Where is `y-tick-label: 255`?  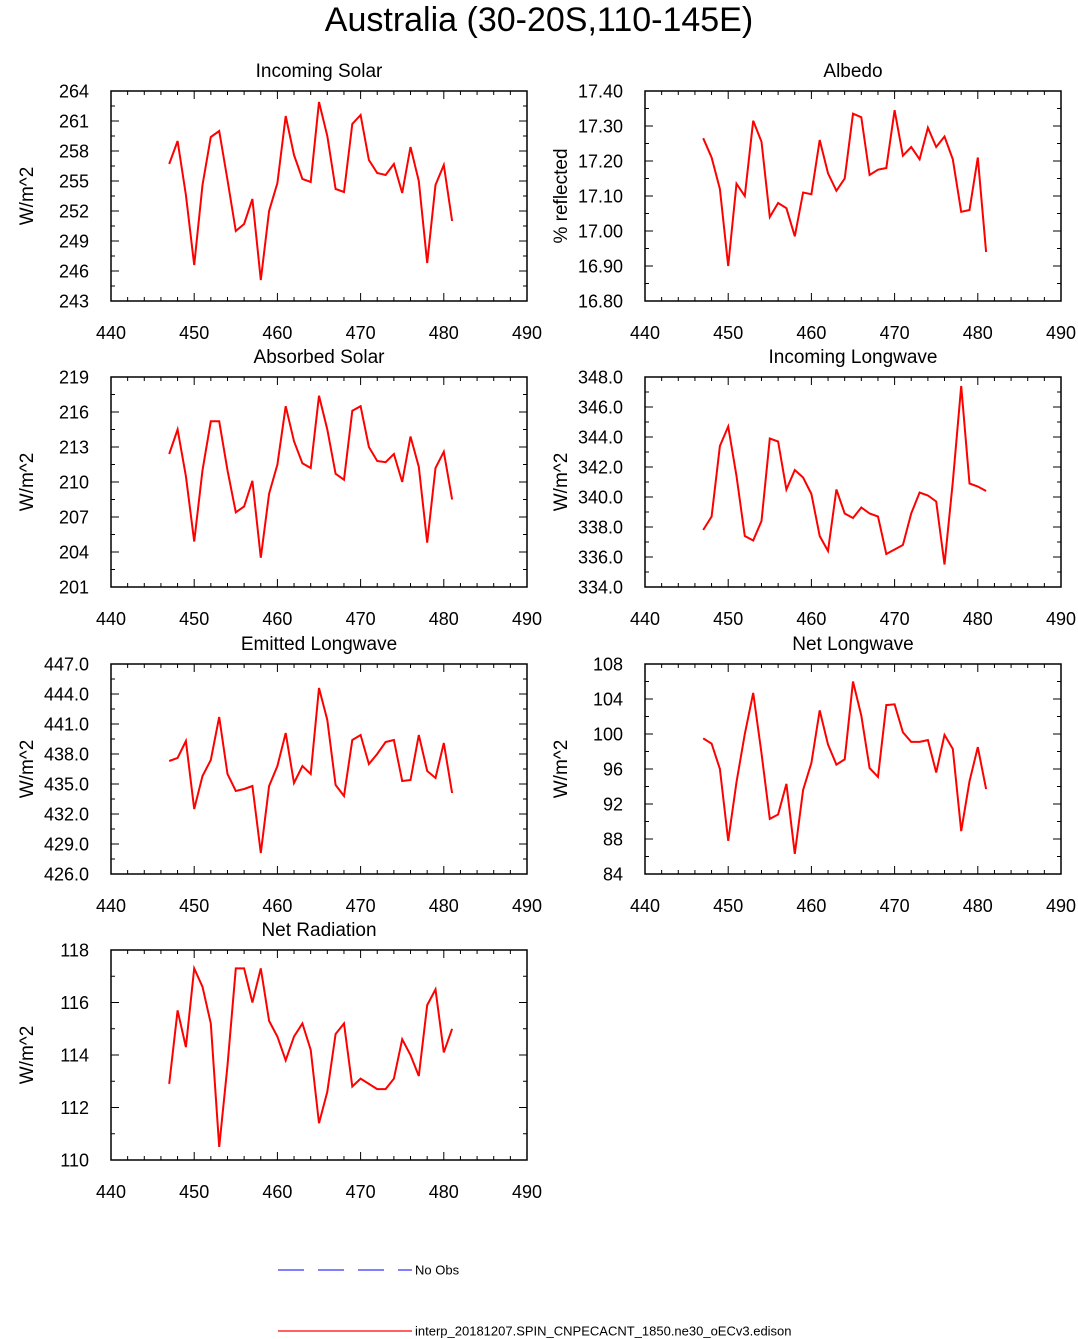 y-tick-label: 255 is located at coordinates (74, 182).